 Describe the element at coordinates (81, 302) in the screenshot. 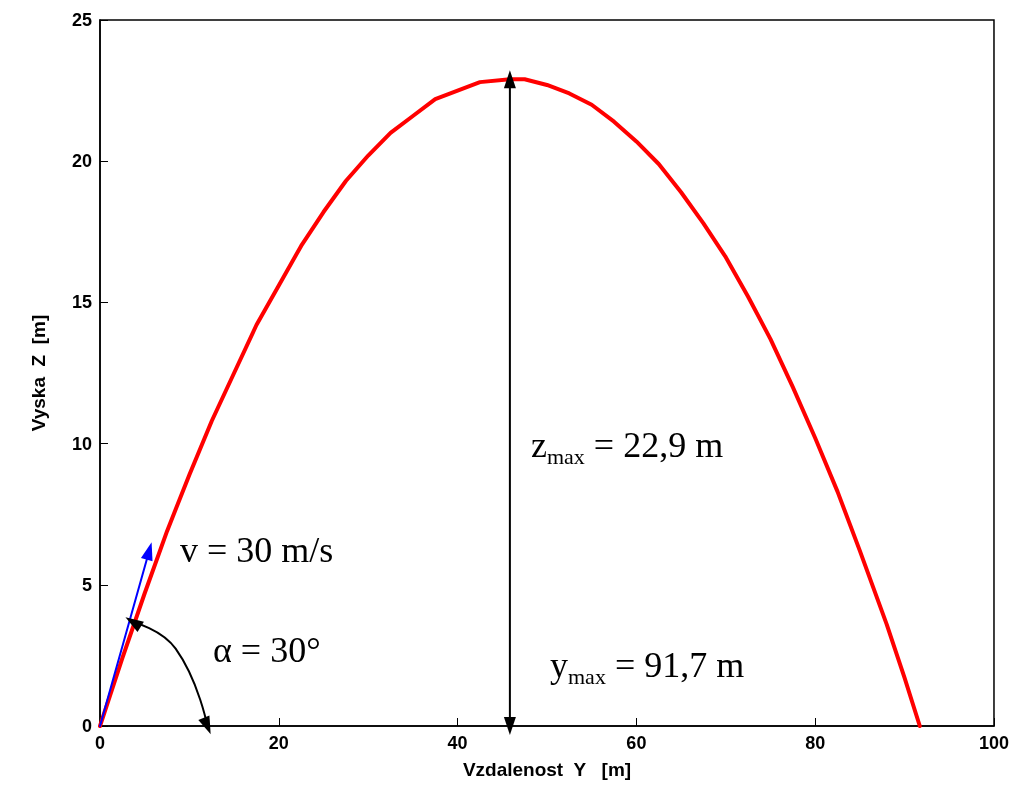

I see `y-tick-label: 15` at that location.